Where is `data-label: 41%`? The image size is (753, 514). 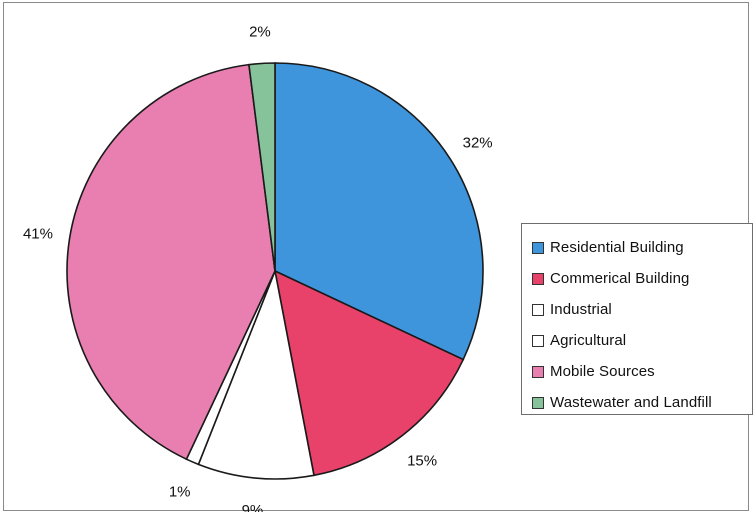 data-label: 41% is located at coordinates (38, 233).